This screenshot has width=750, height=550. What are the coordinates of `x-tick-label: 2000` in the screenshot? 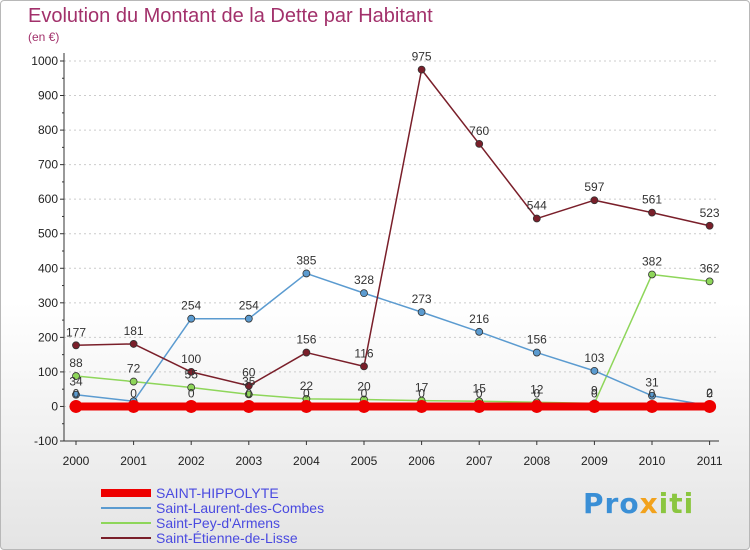 It's located at (76, 461).